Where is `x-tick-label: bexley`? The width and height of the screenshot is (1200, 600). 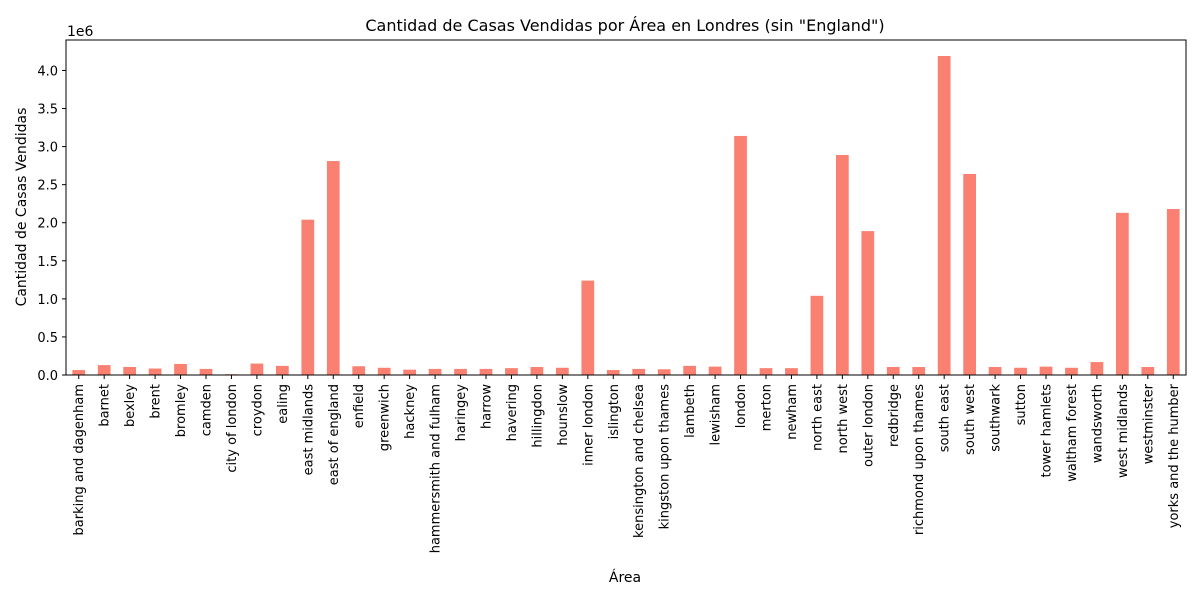
x-tick-label: bexley is located at coordinates (130, 405).